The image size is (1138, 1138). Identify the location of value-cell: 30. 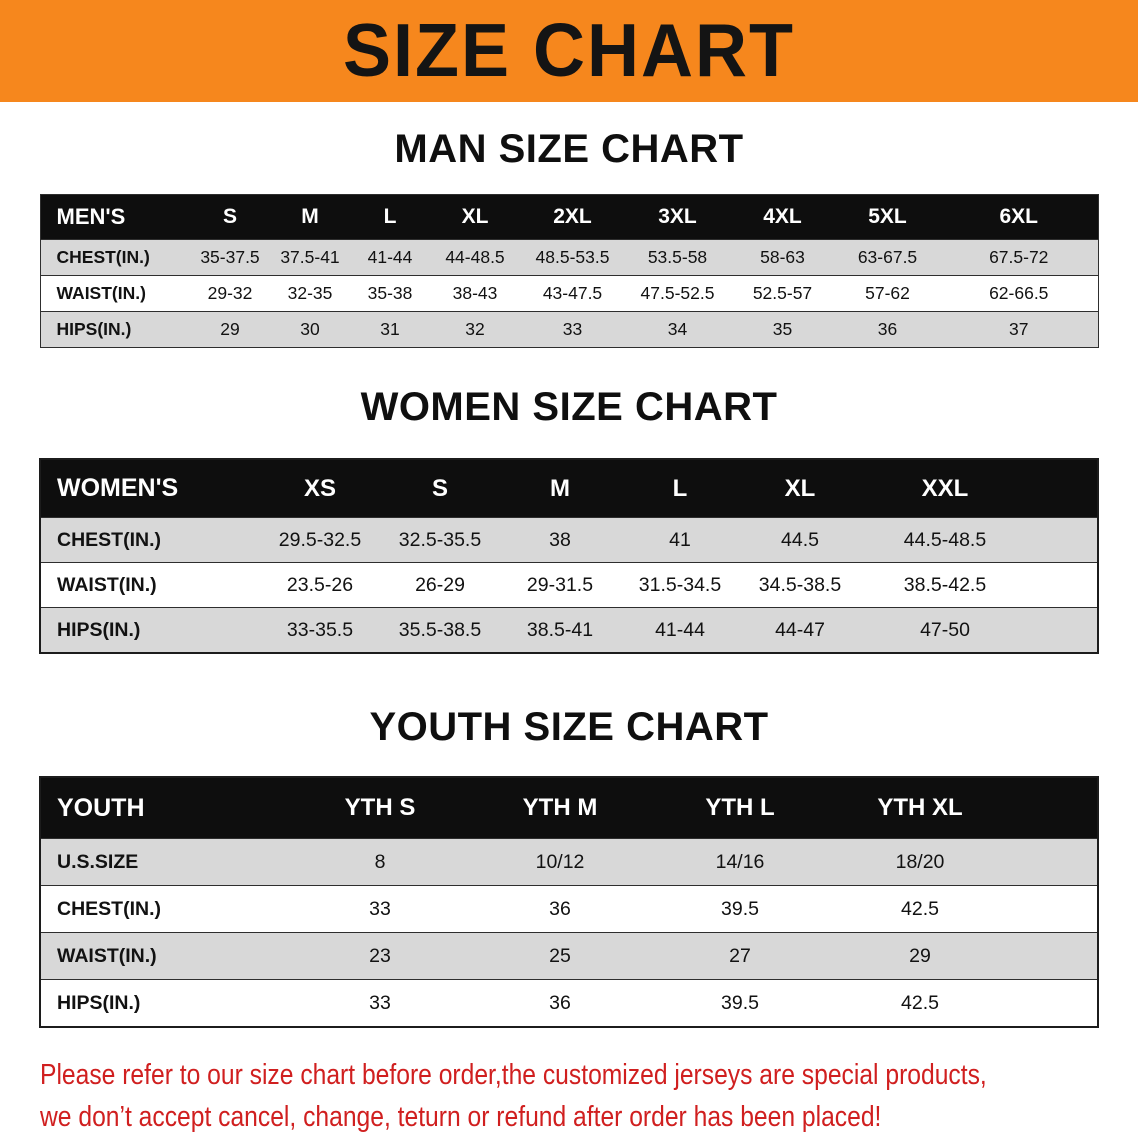
(310, 329).